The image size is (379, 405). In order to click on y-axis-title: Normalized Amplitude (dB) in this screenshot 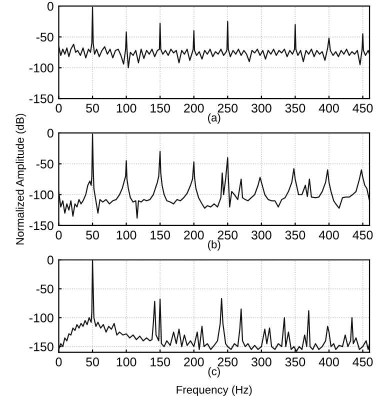, I will do `click(21, 179)`.